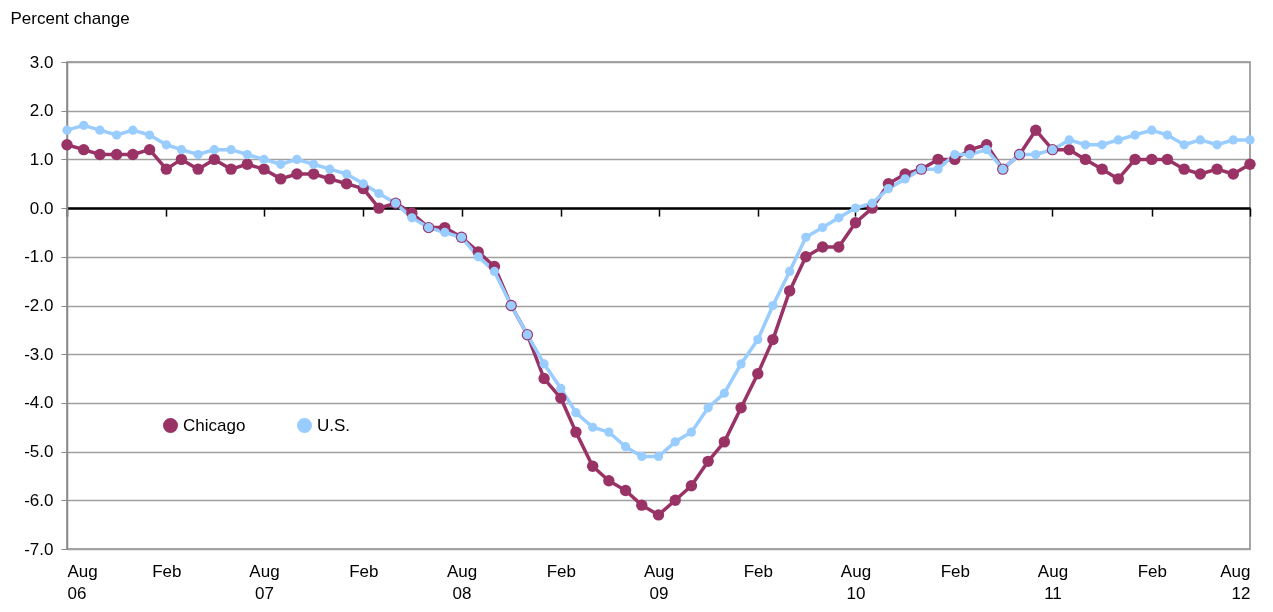 This screenshot has height=612, width=1273. What do you see at coordinates (39, 549) in the screenshot?
I see `y-tick-label: -7.0` at bounding box center [39, 549].